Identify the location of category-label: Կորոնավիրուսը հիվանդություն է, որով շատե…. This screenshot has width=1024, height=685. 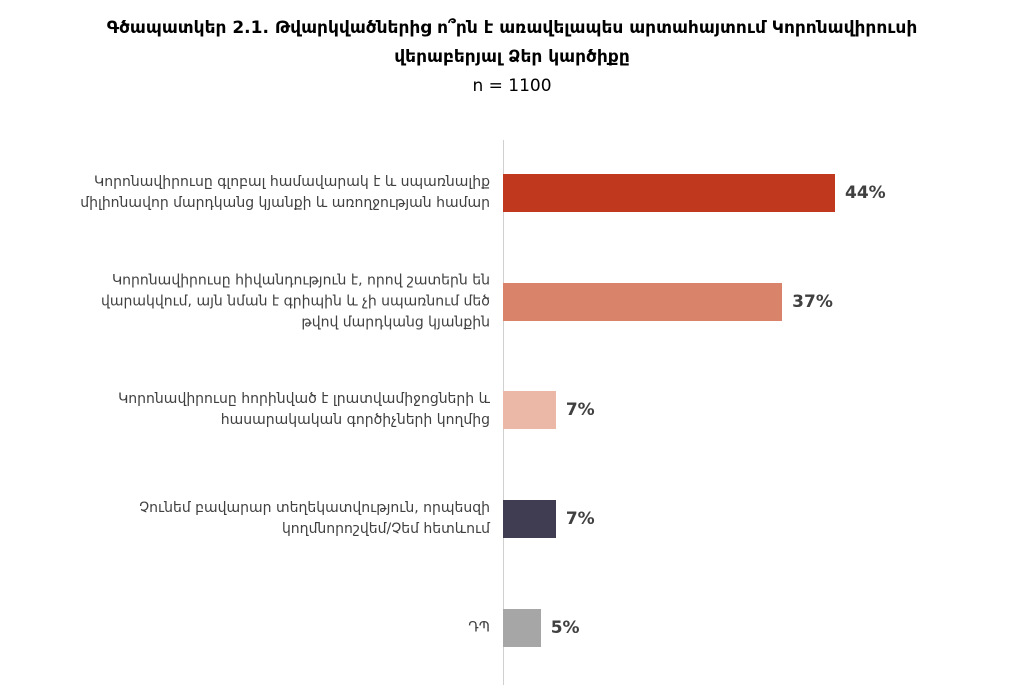
(295, 301).